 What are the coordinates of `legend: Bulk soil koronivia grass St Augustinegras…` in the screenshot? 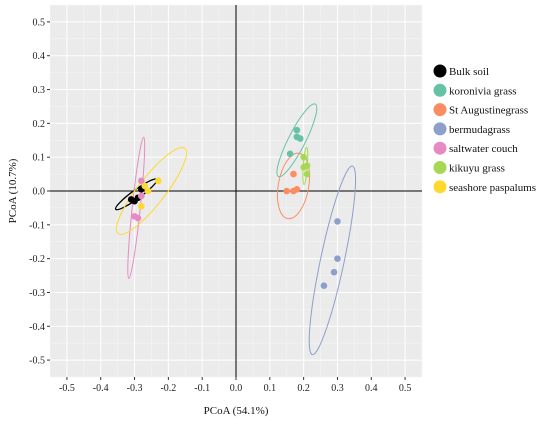 It's located at (484, 129).